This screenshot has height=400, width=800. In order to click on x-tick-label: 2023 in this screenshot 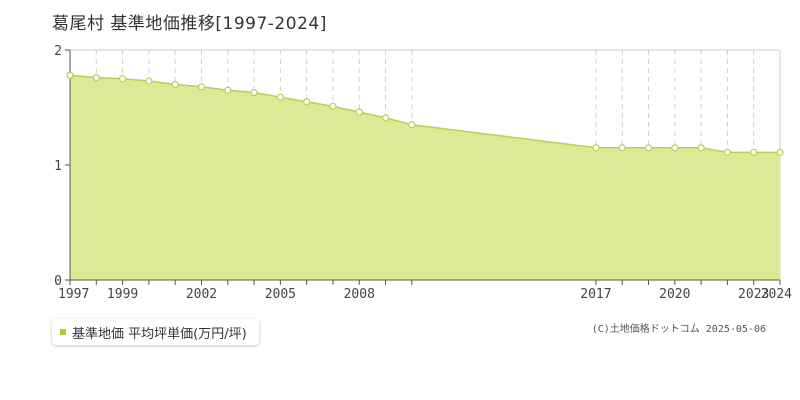, I will do `click(753, 294)`.